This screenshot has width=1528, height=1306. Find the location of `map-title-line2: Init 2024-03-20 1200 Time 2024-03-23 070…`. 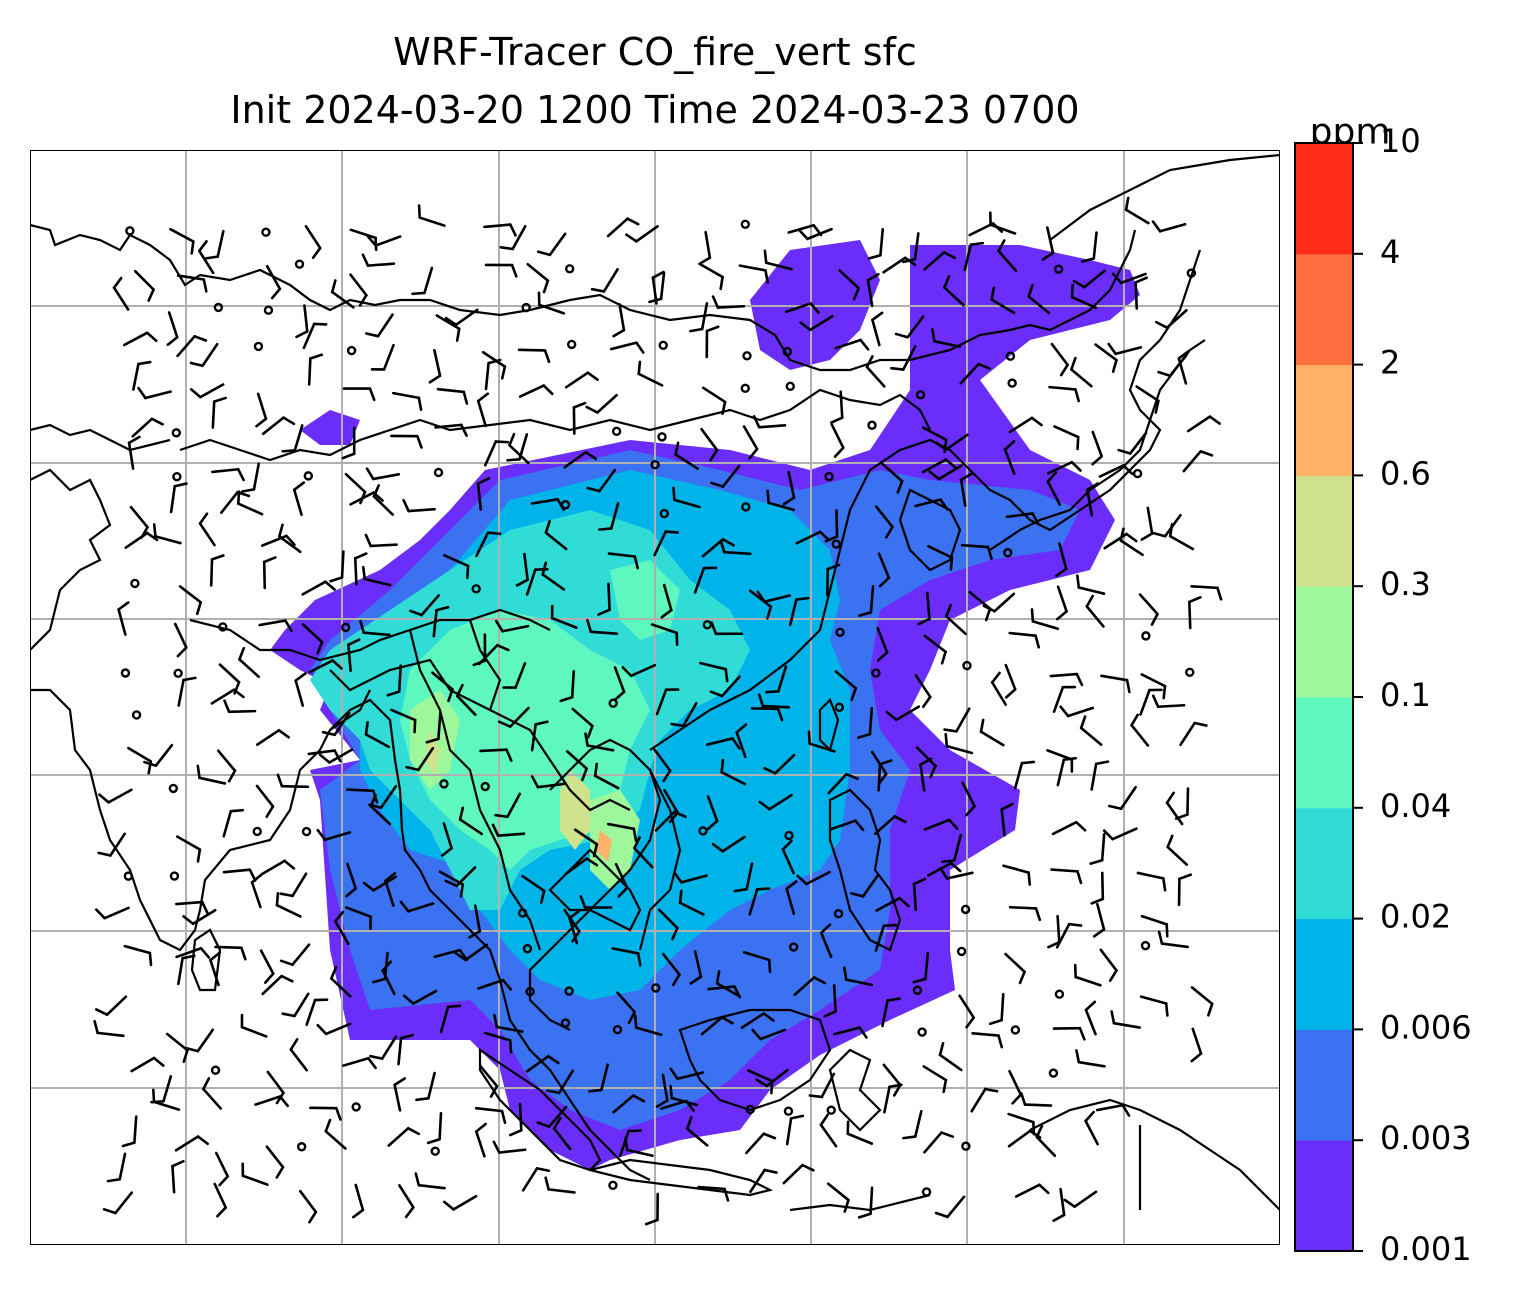

map-title-line2: Init 2024-03-20 1200 Time 2024-03-23 070… is located at coordinates (655, 110).